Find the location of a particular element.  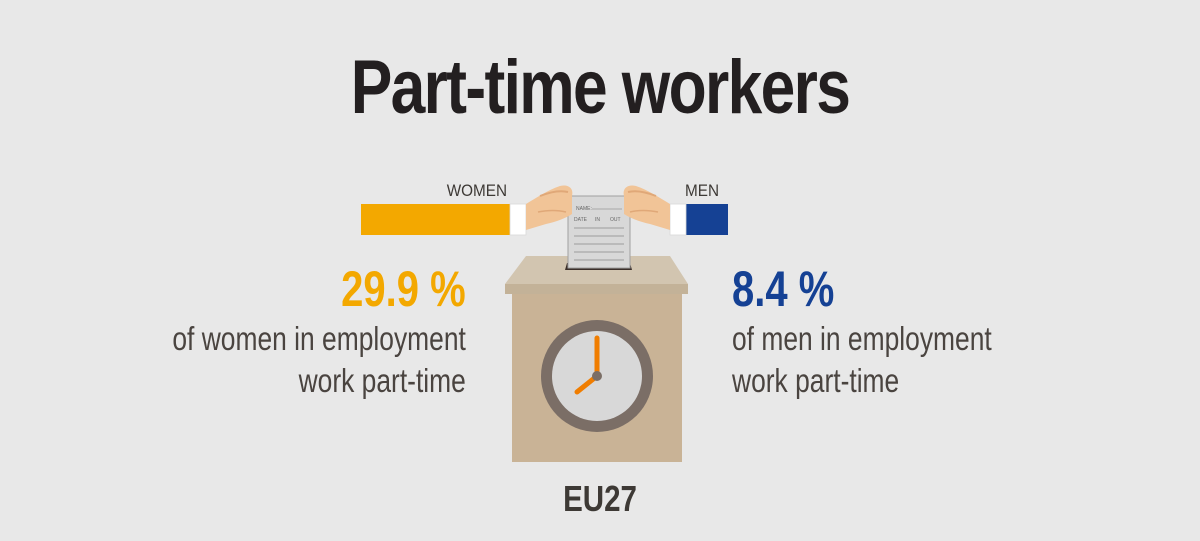

women-description: of women in employment work part-time is located at coordinates (319, 360).